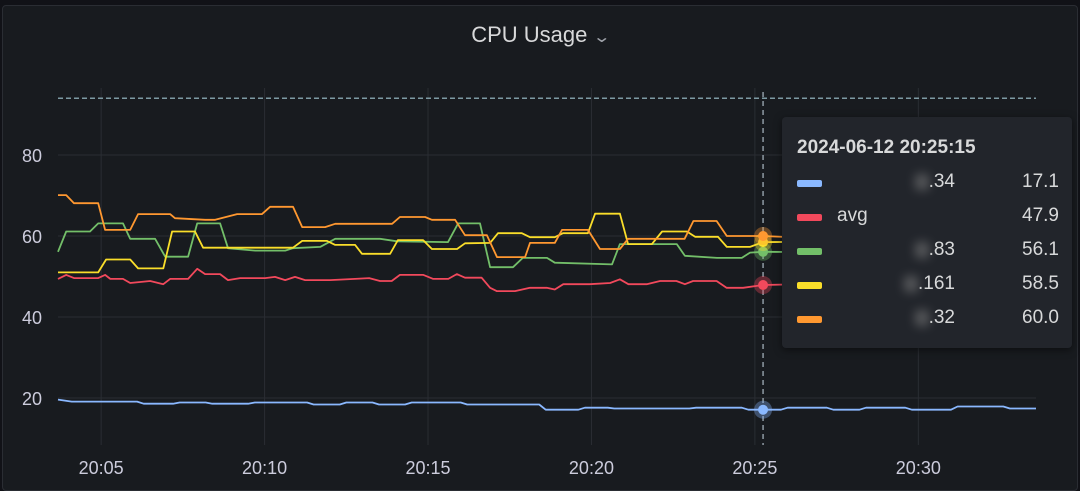  What do you see at coordinates (32, 399) in the screenshot?
I see `y-tick-label: 20` at bounding box center [32, 399].